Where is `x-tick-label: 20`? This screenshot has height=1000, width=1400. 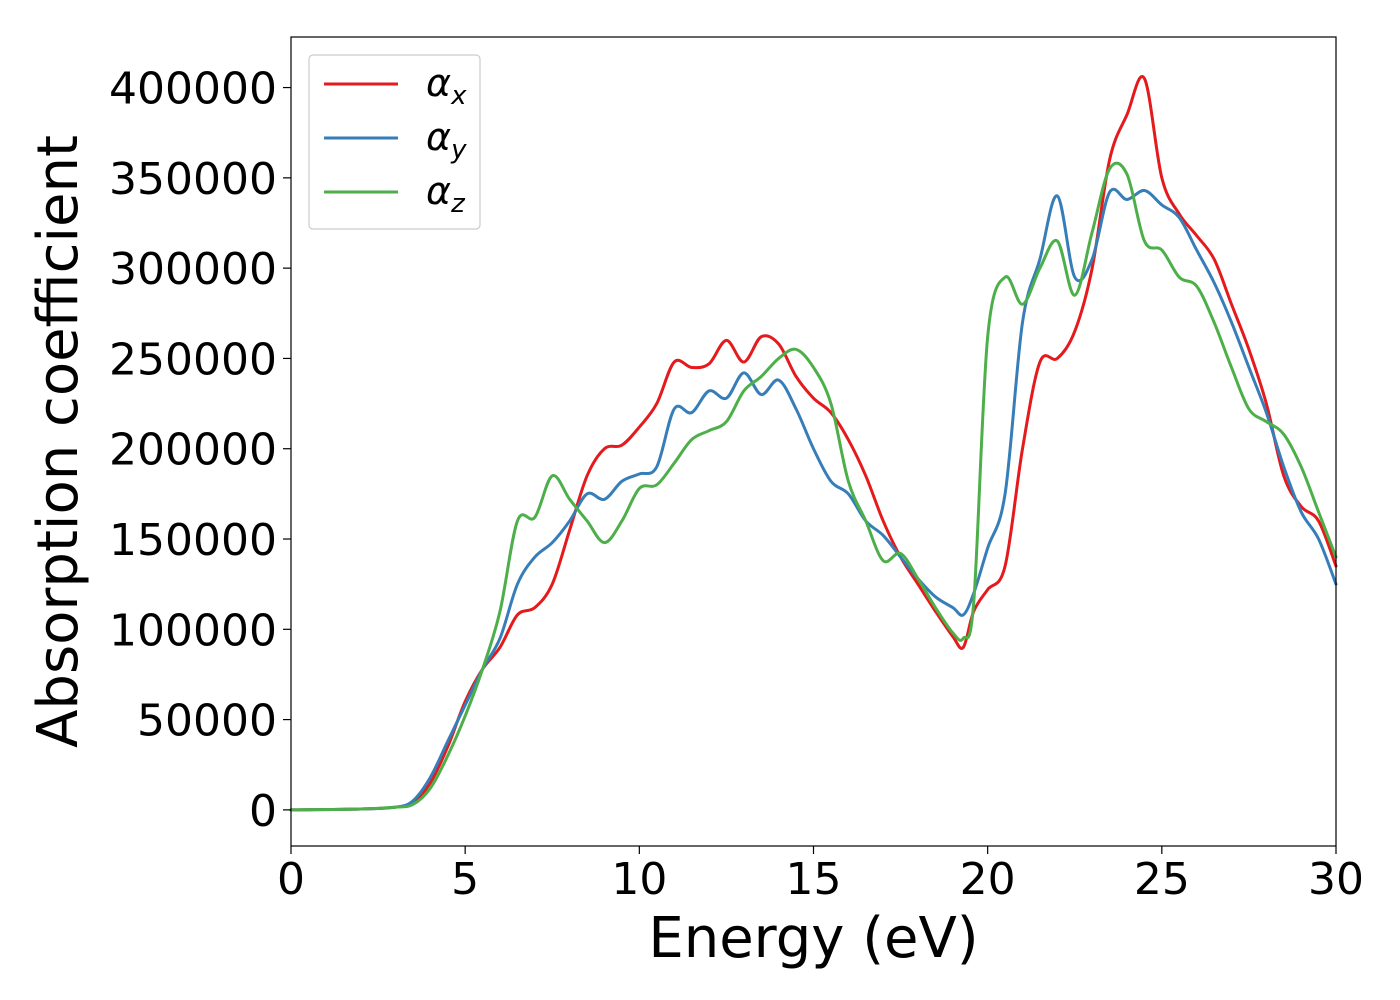
x-tick-label: 20 is located at coordinates (988, 879).